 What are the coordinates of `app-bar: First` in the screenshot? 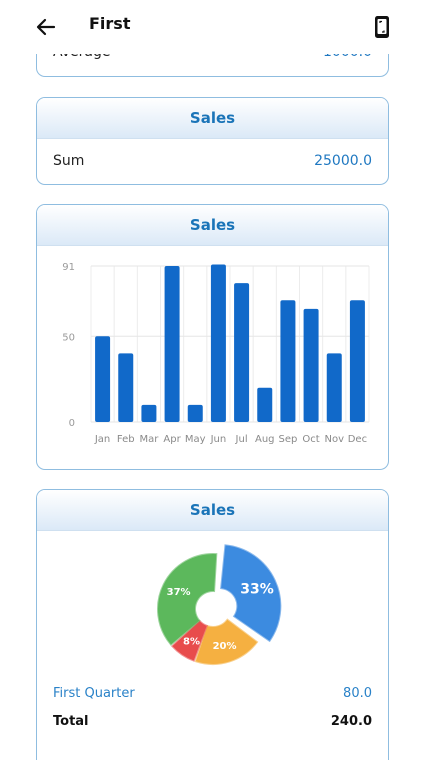 It's located at (211, 27).